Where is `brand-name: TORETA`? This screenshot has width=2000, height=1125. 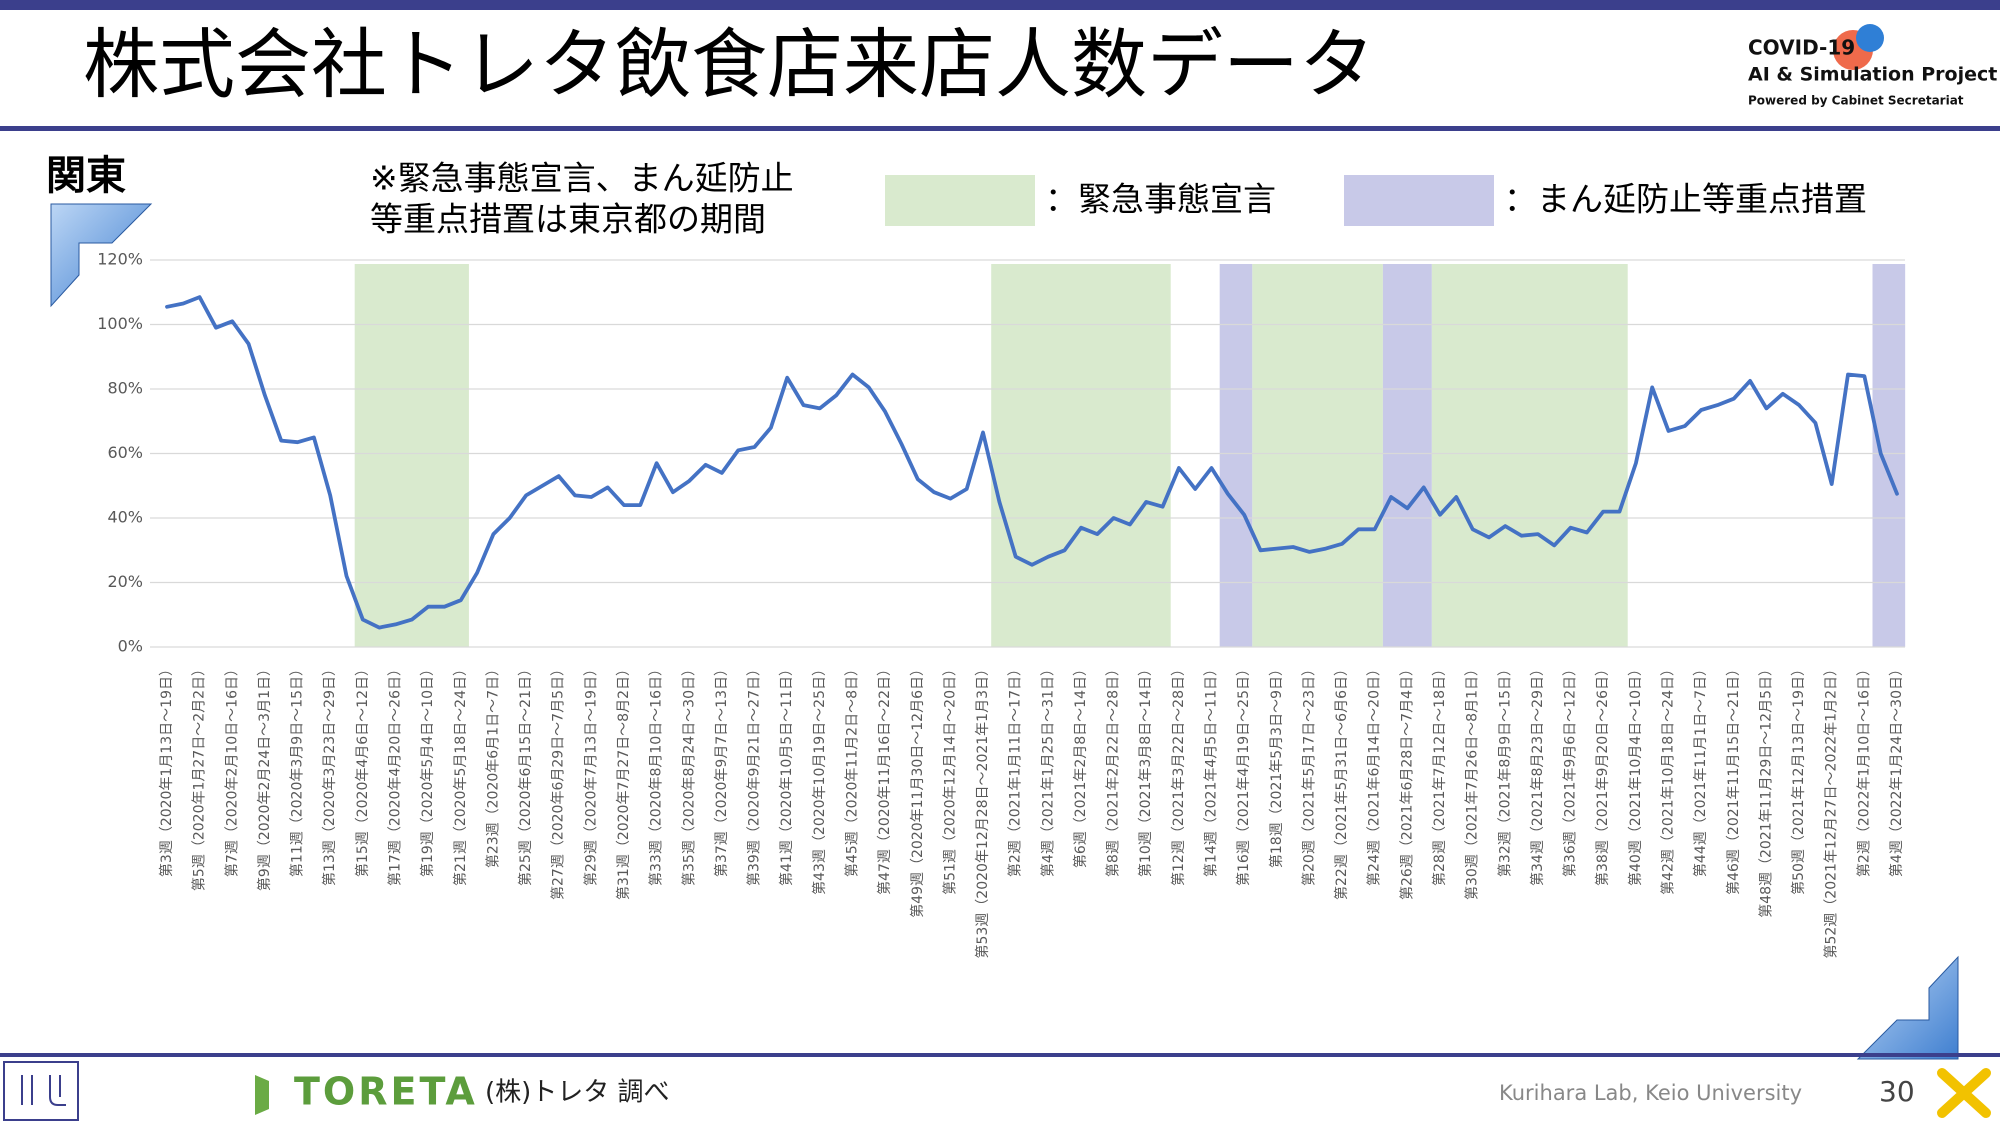
brand-name: TORETA is located at coordinates (386, 1092).